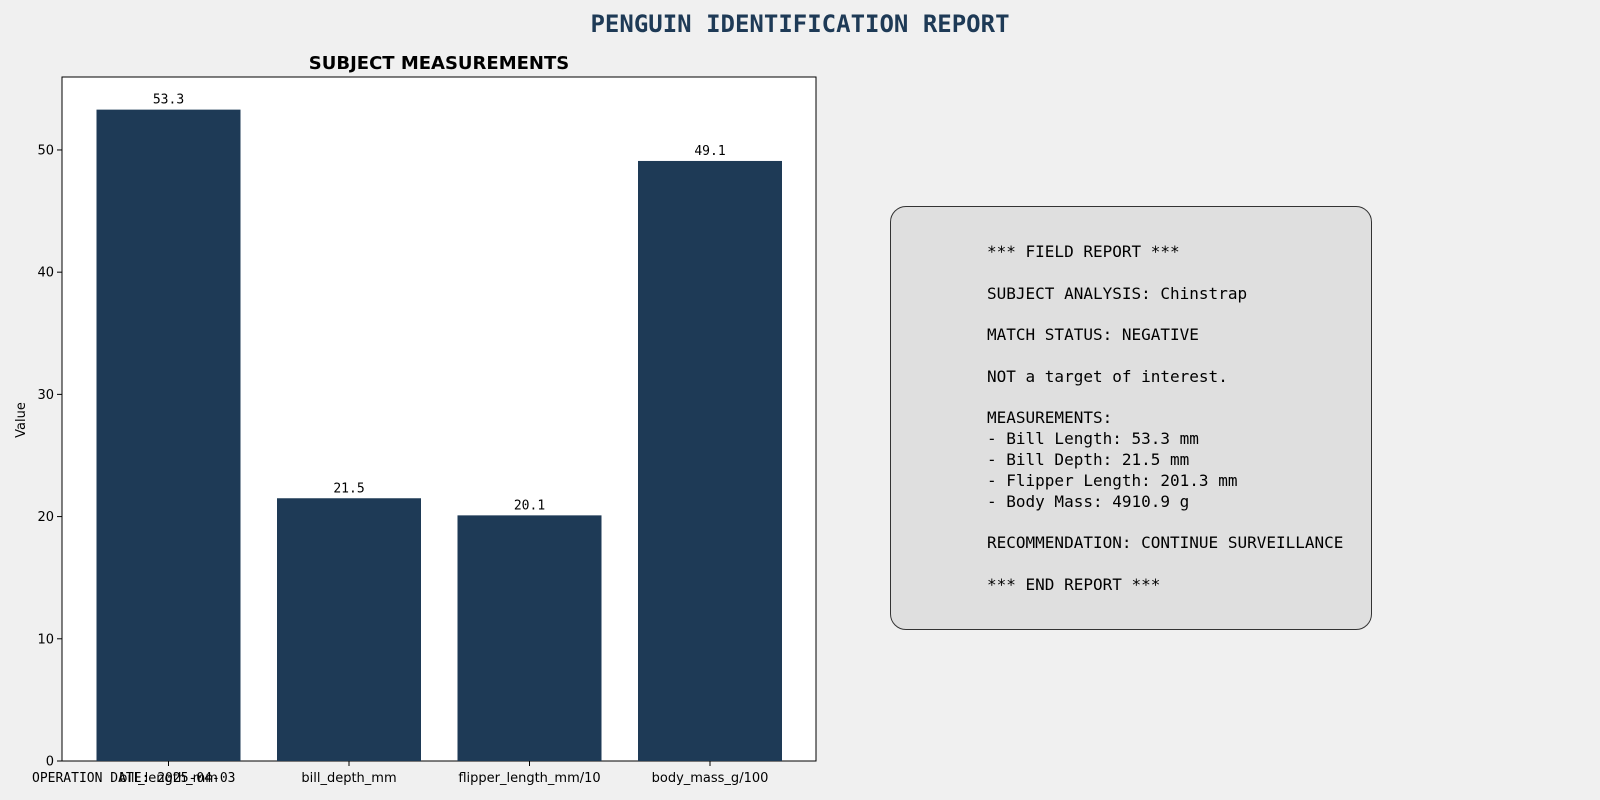  Describe the element at coordinates (348, 488) in the screenshot. I see `data-label: 21.5` at that location.